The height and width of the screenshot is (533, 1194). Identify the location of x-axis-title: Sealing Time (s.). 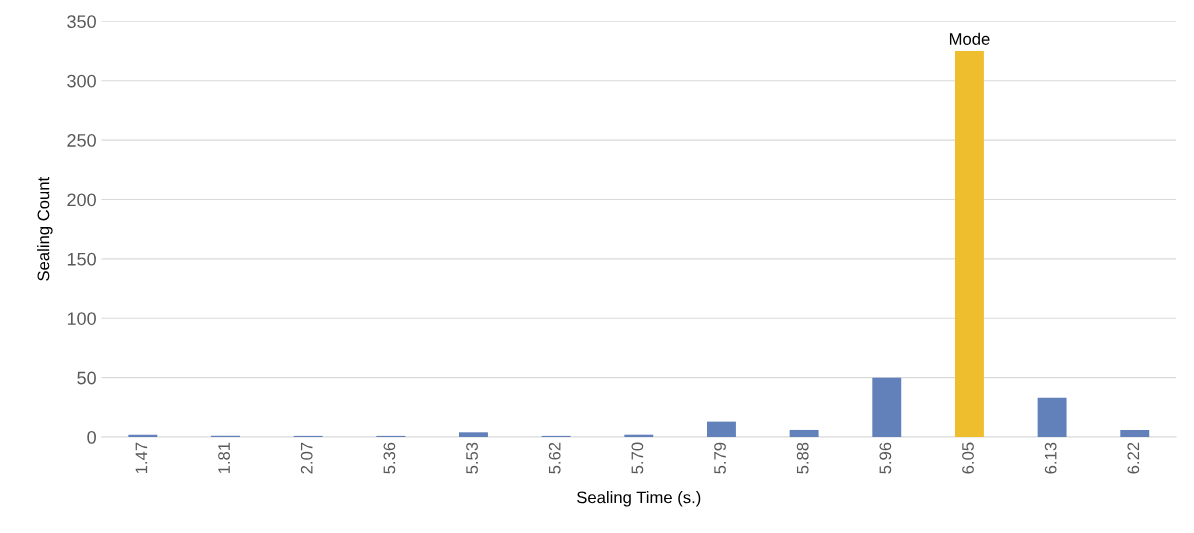
(639, 499).